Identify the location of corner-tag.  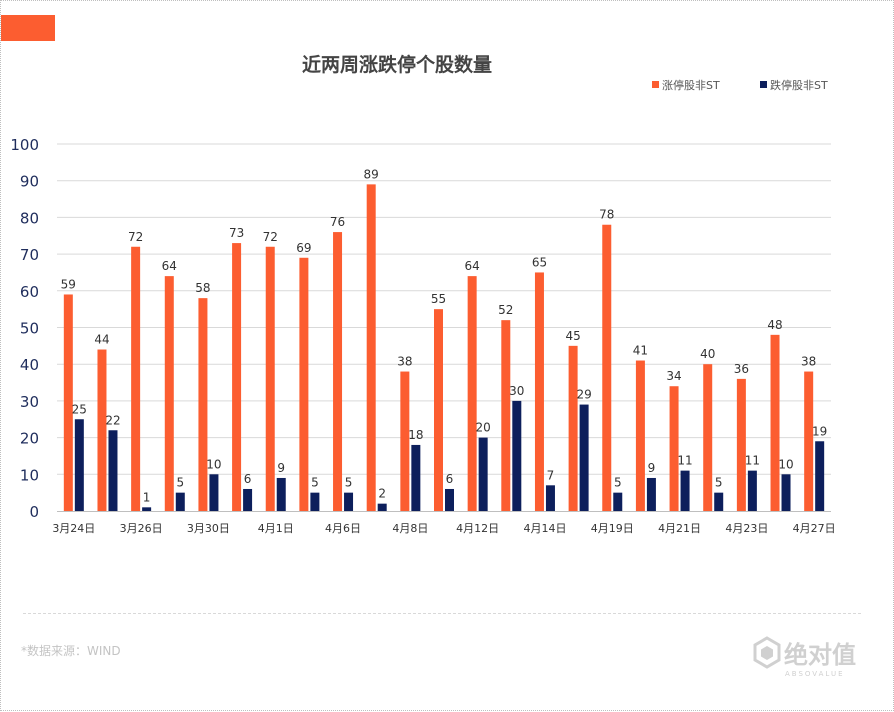
(28, 28).